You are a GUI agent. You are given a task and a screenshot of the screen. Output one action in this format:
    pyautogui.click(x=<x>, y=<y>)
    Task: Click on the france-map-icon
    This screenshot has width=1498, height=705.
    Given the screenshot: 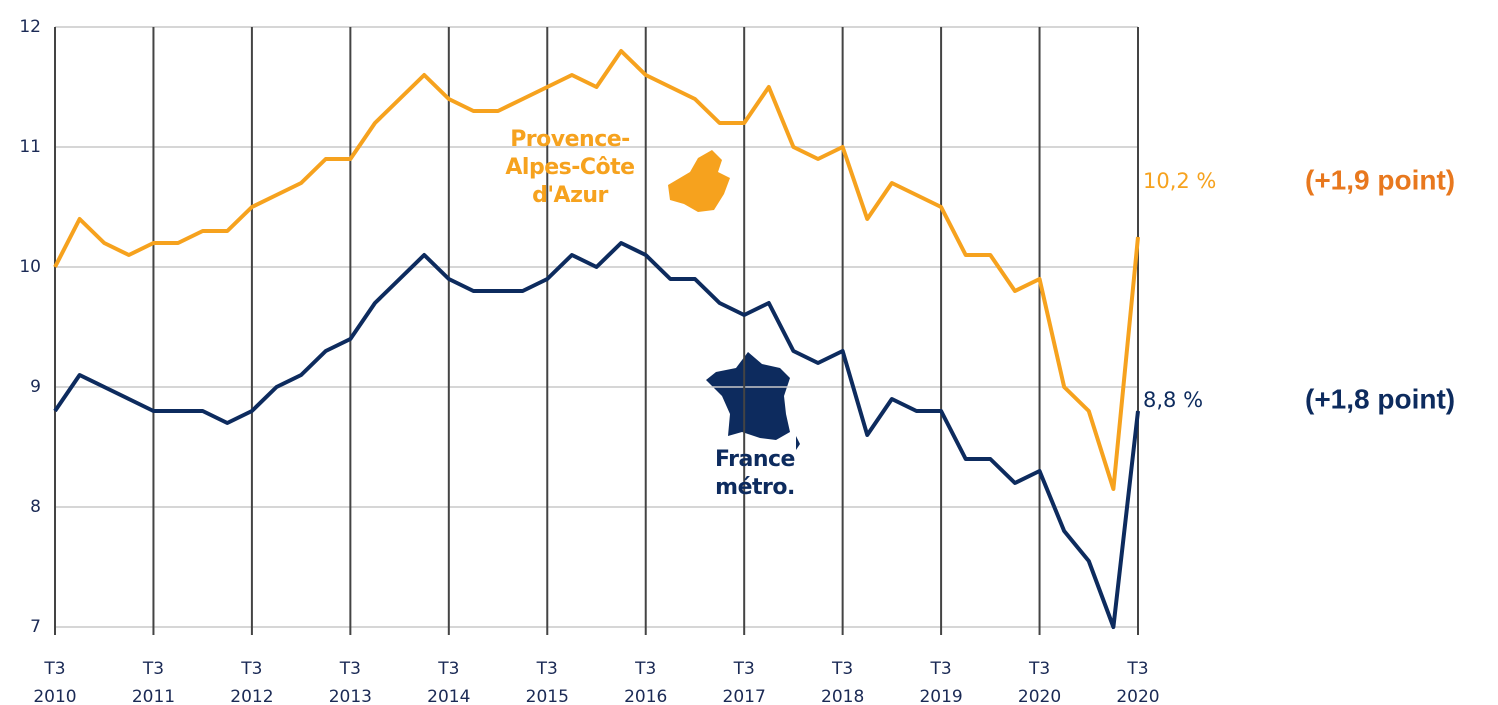 What is the action you would take?
    pyautogui.click(x=753, y=401)
    